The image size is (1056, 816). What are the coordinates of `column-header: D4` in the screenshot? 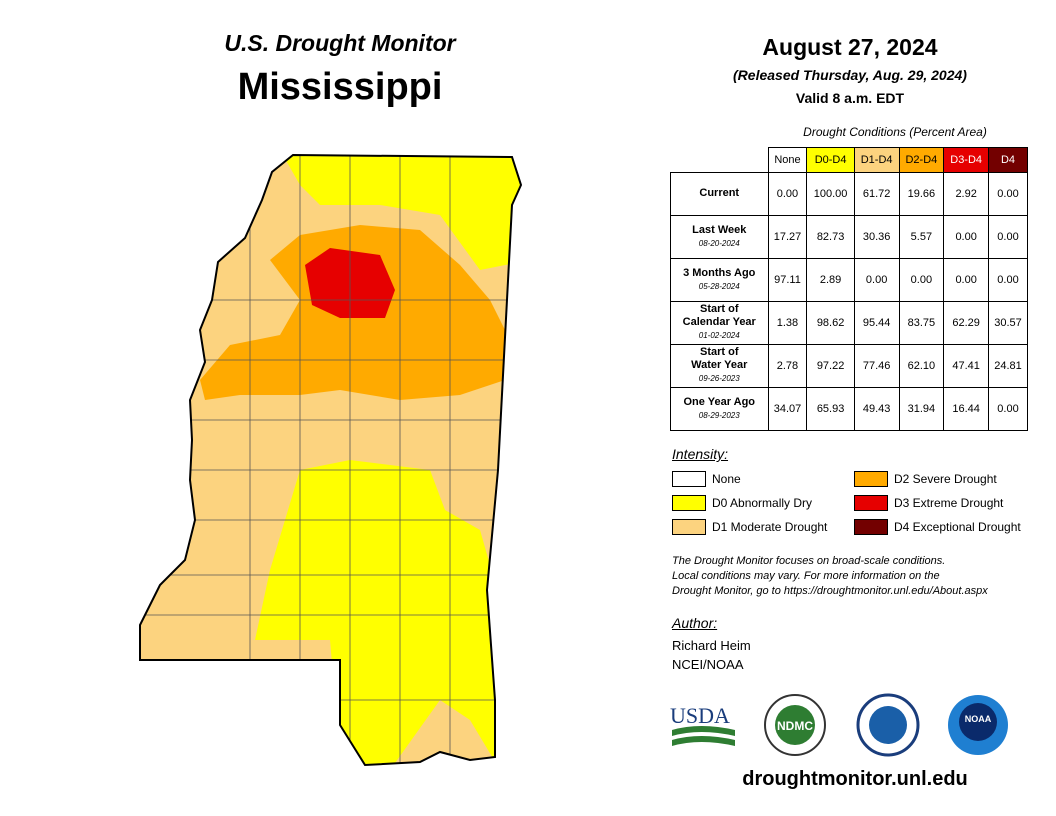 It's located at (1008, 160).